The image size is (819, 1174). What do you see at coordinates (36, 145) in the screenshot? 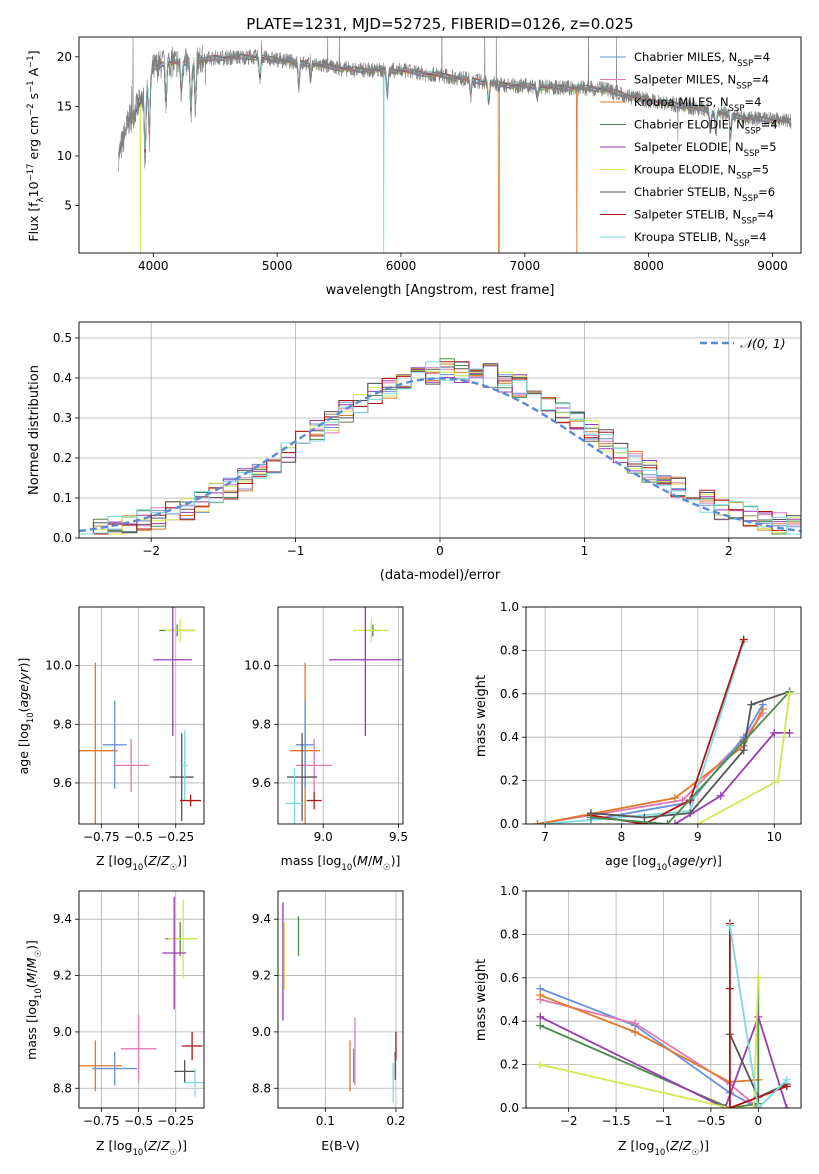
I see `y-axis-label: Flux [fλ10−17 erg cm−2 s−1 A−1]` at bounding box center [36, 145].